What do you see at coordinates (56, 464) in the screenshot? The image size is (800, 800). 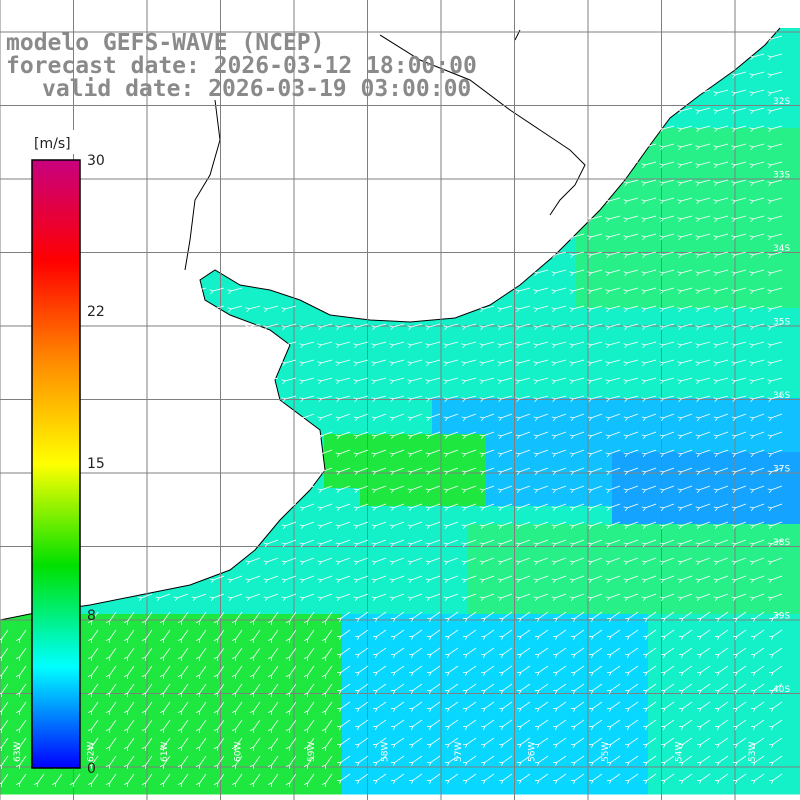 I see `colorbar-gradient` at bounding box center [56, 464].